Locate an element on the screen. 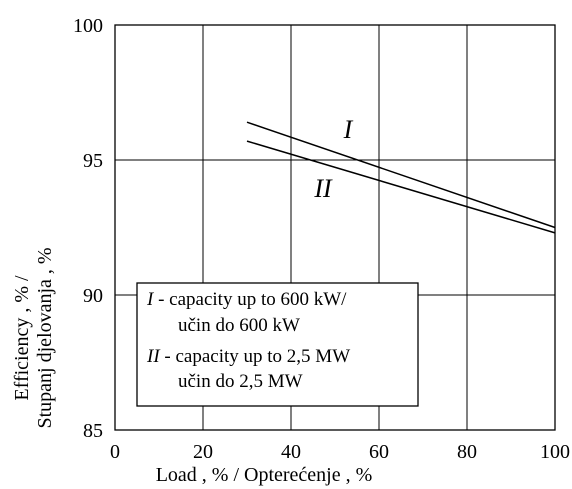  x-tick-label: 100 is located at coordinates (555, 452).